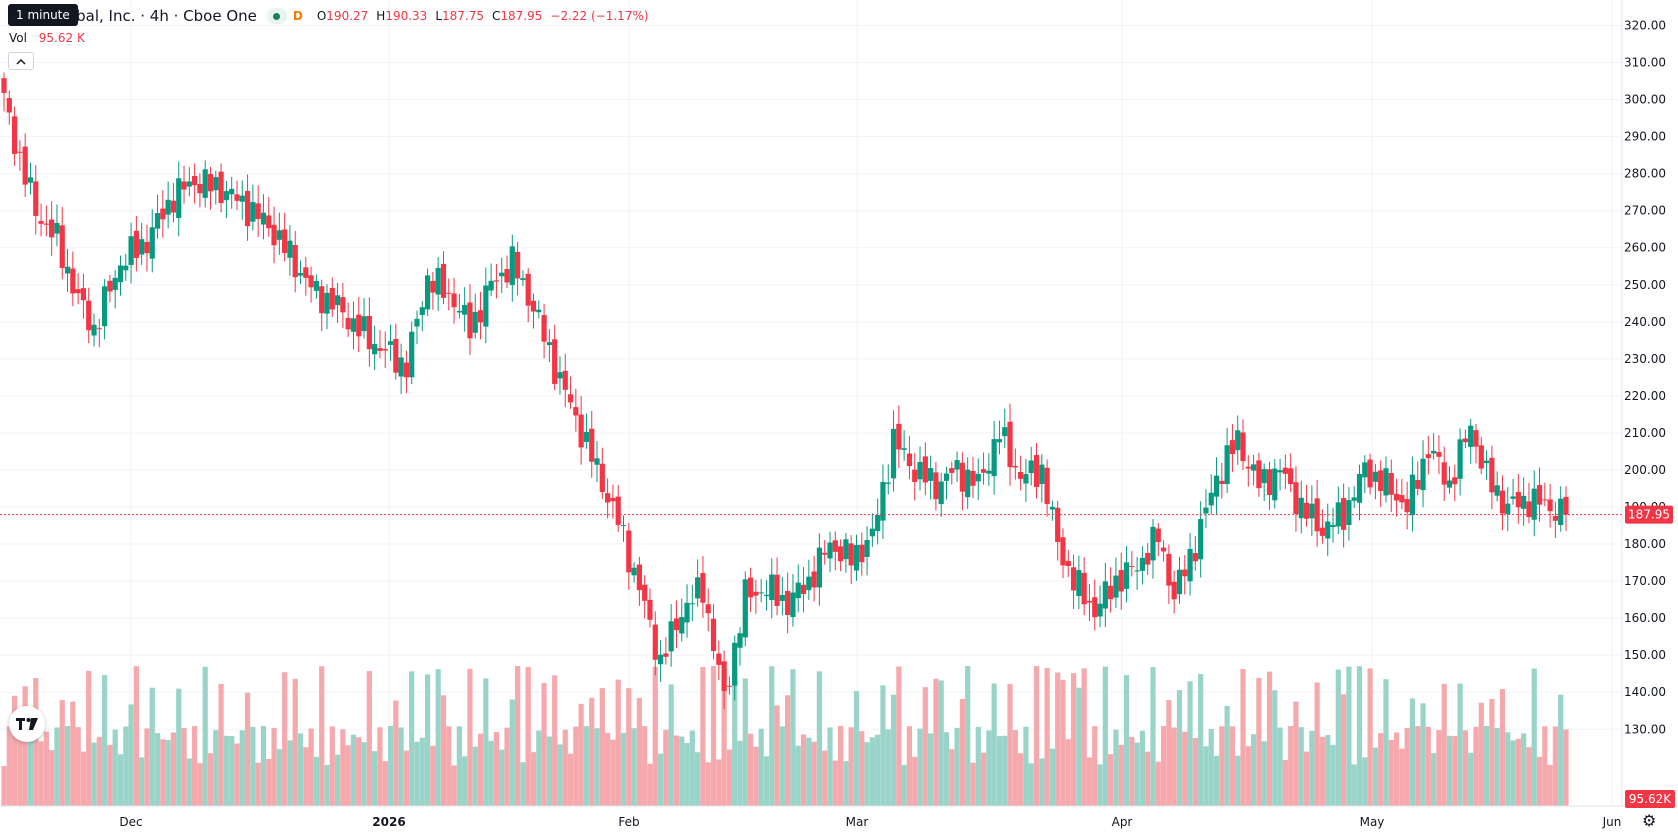  I want to click on collapse-legend-button, so click(21, 61).